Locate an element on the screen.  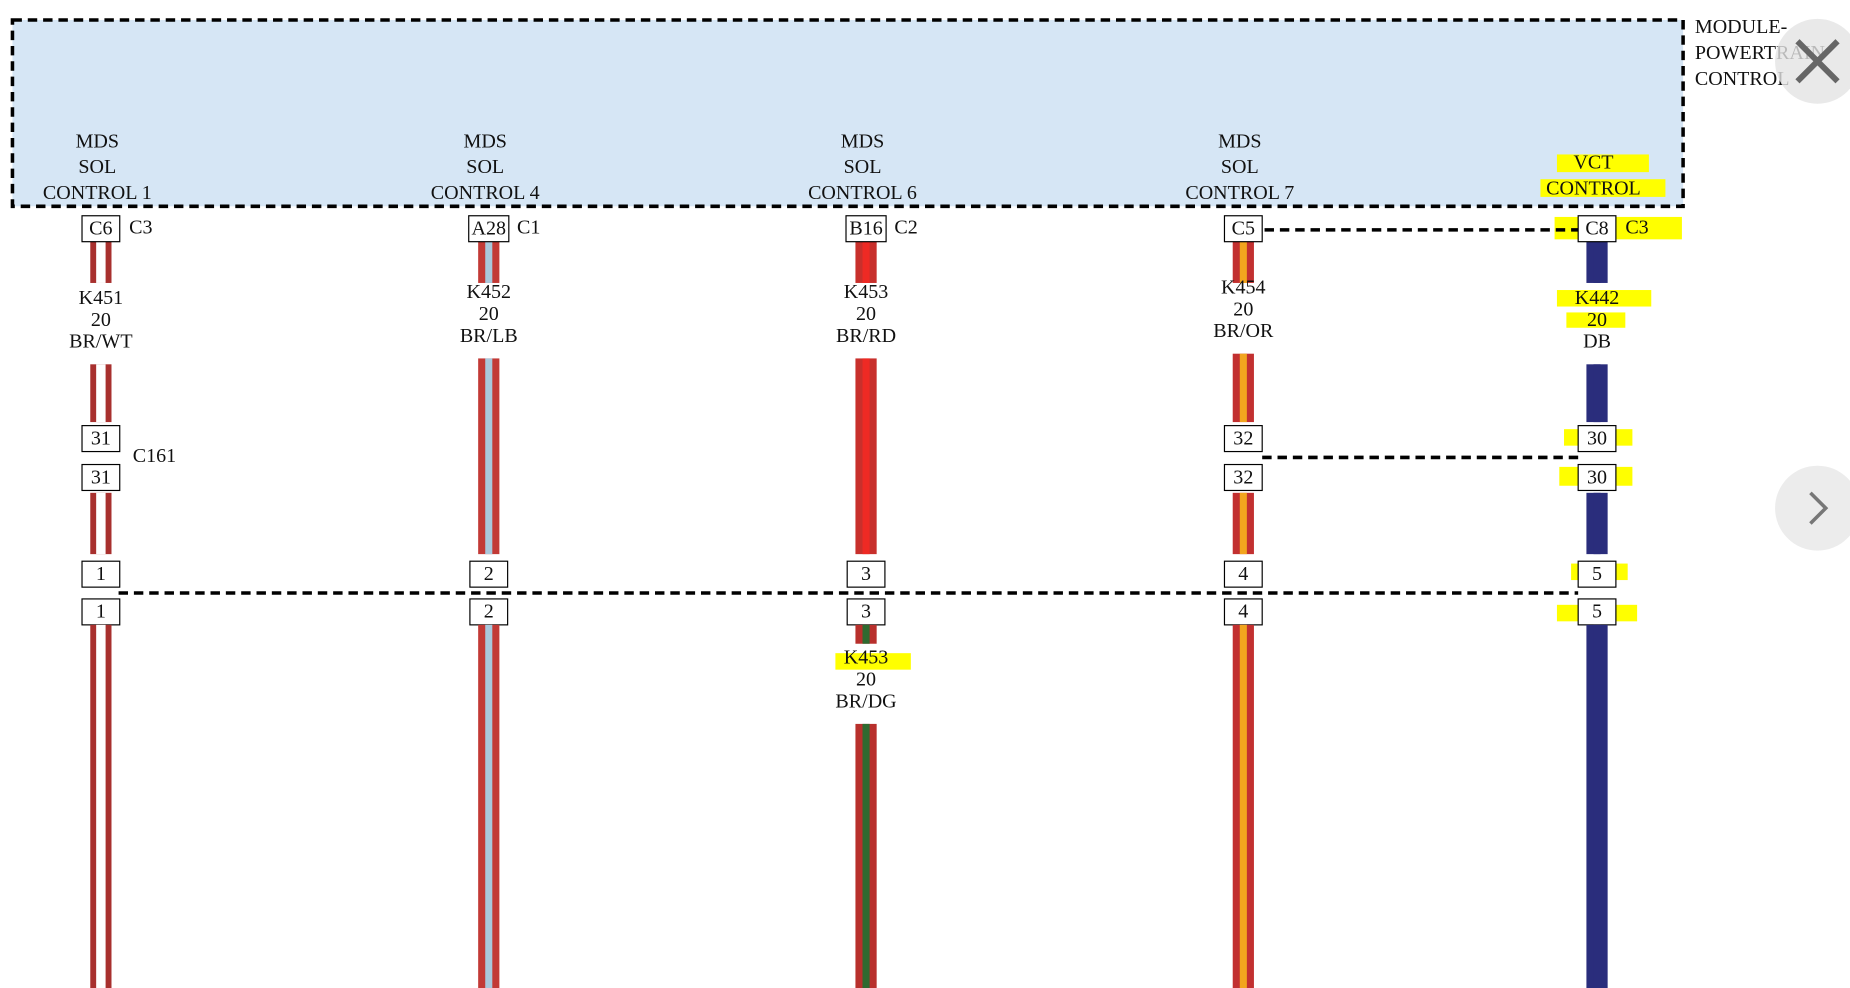
function-label: CONTROL 7 is located at coordinates (1239, 193).